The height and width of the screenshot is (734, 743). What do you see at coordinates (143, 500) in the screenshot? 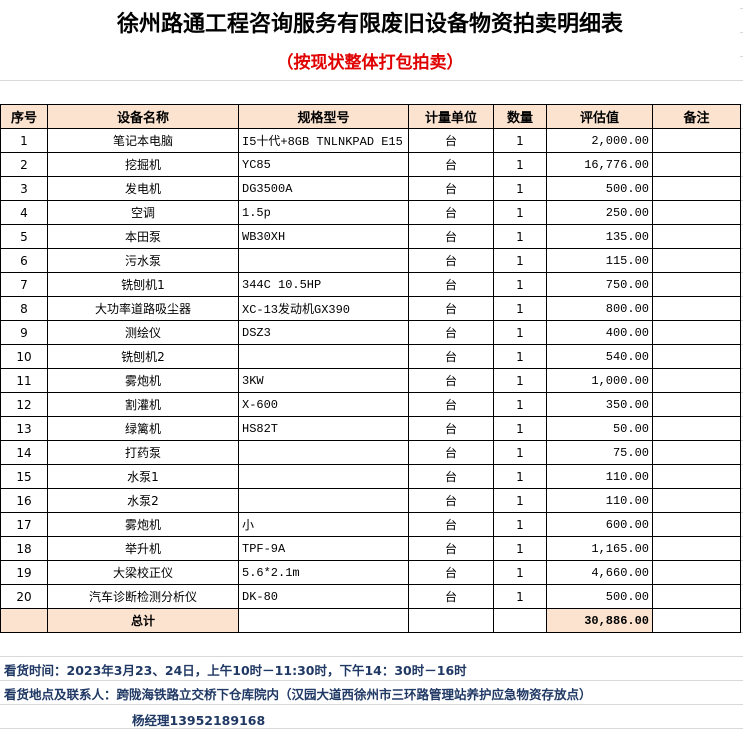
I see `cell: 水泵2` at bounding box center [143, 500].